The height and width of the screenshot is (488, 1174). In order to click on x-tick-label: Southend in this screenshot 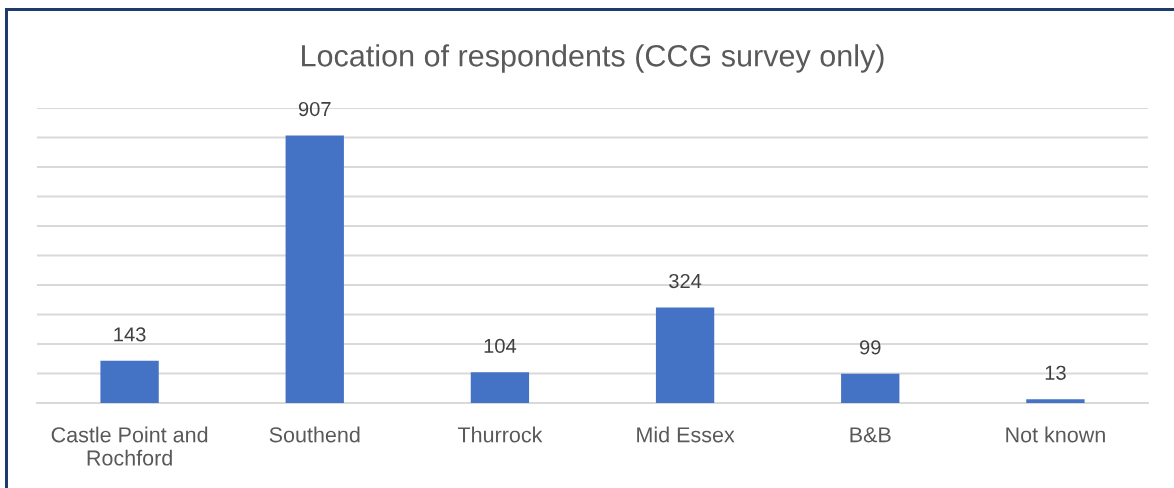, I will do `click(314, 434)`.